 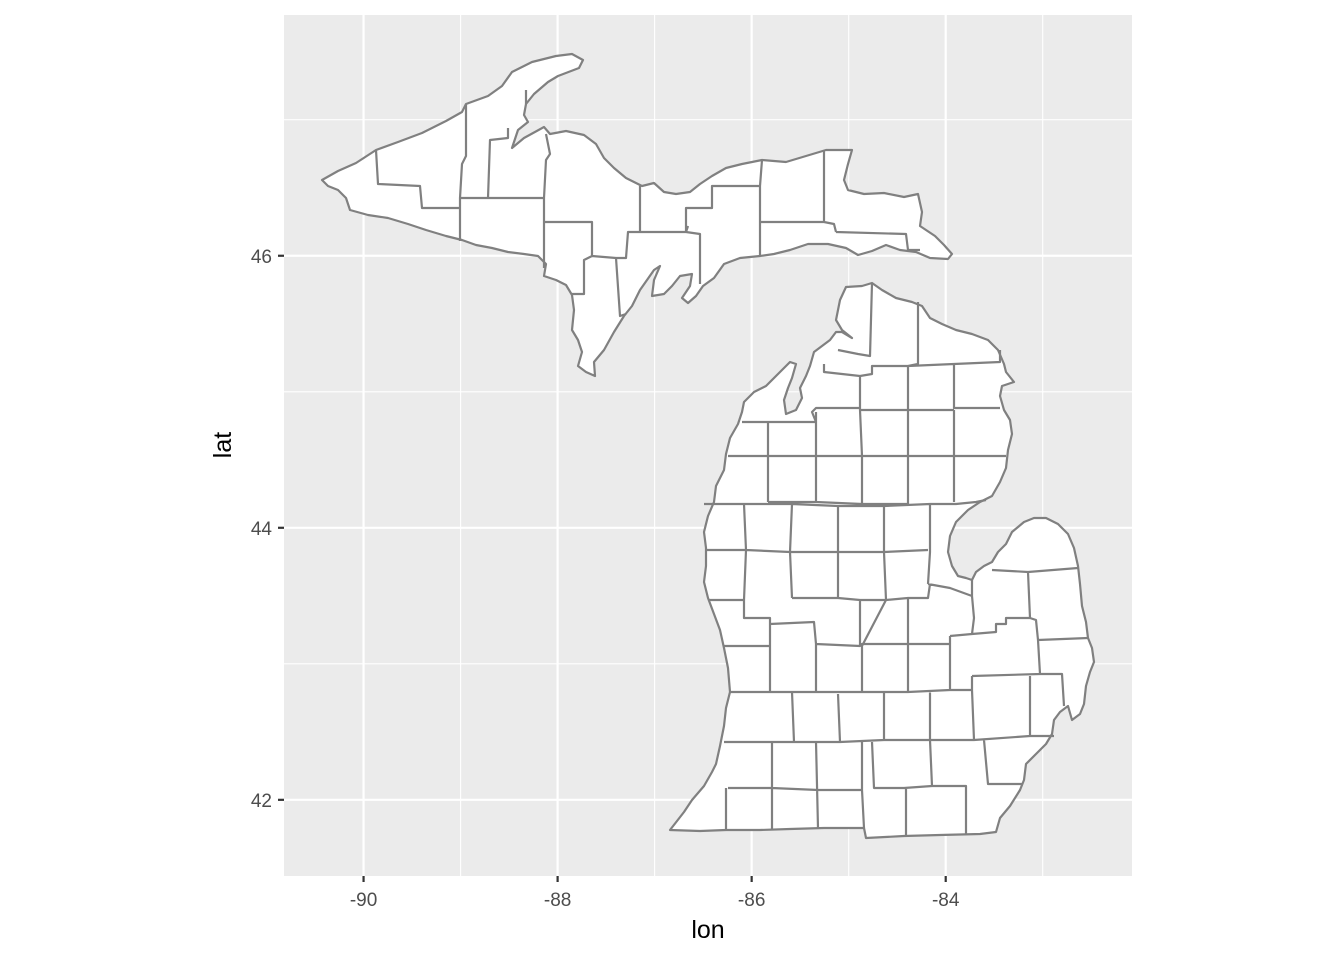 What do you see at coordinates (647, 204) in the screenshot?
I see `up-county-lines` at bounding box center [647, 204].